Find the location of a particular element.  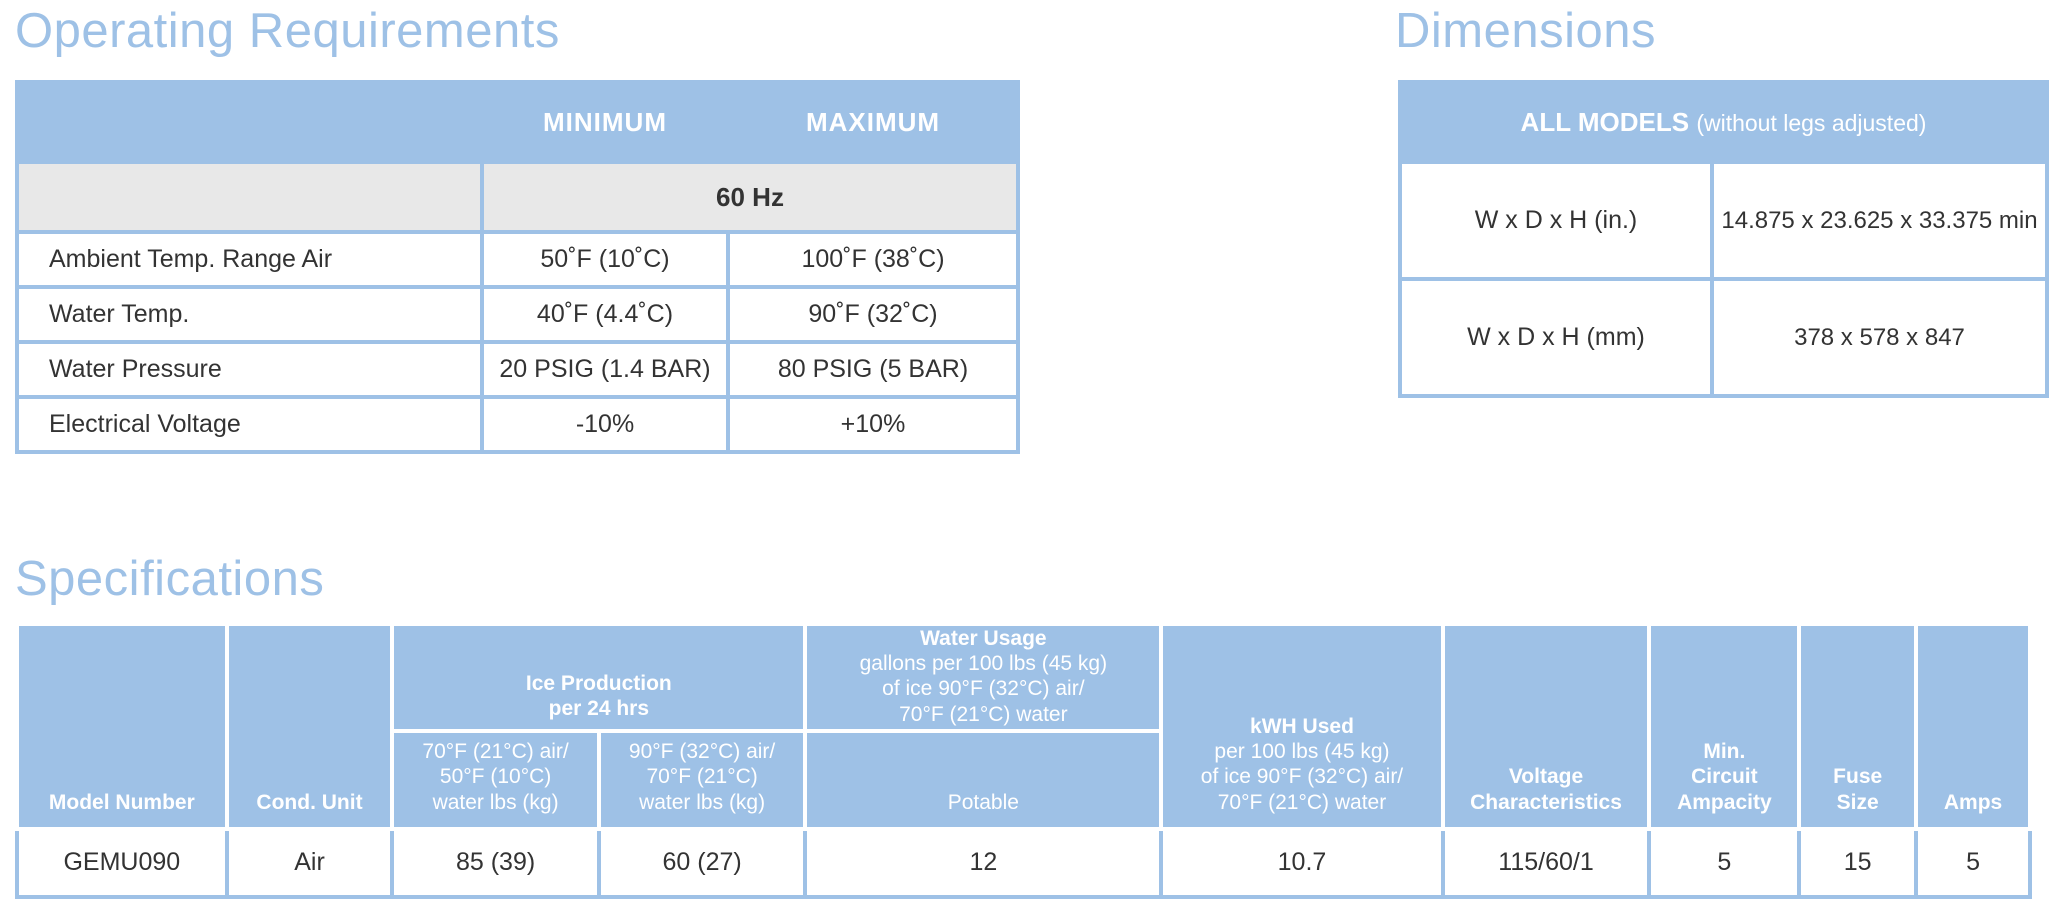

table-row: Electrical Voltage -10% +10% is located at coordinates (517, 424).